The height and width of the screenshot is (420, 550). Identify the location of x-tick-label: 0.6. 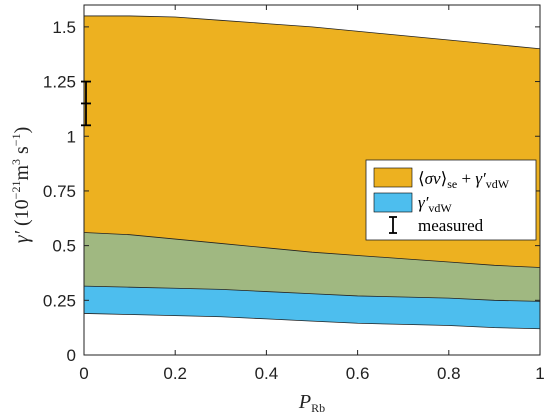
(358, 373).